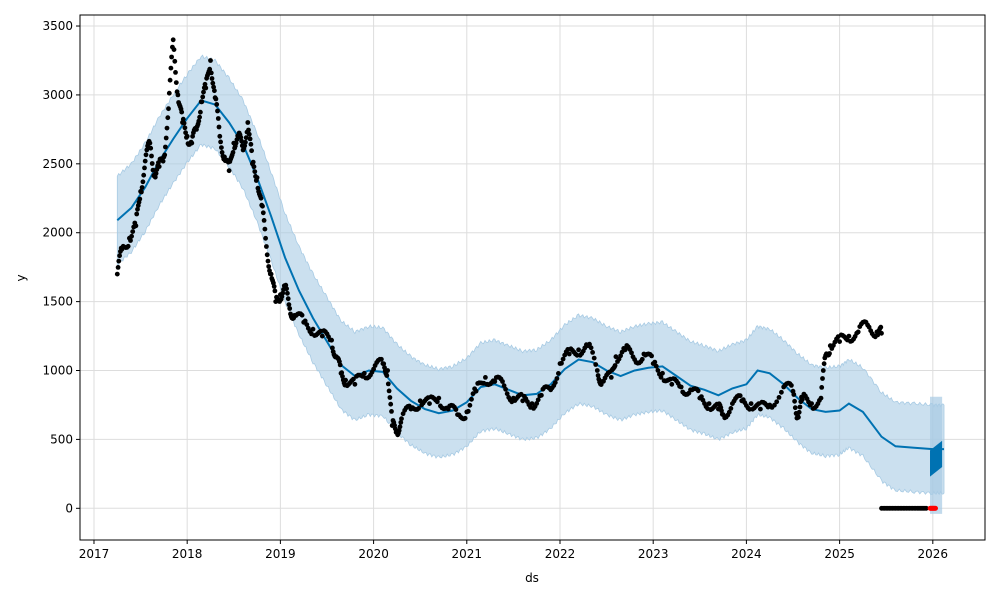  I want to click on y-tick-label: 1000, so click(57, 371).